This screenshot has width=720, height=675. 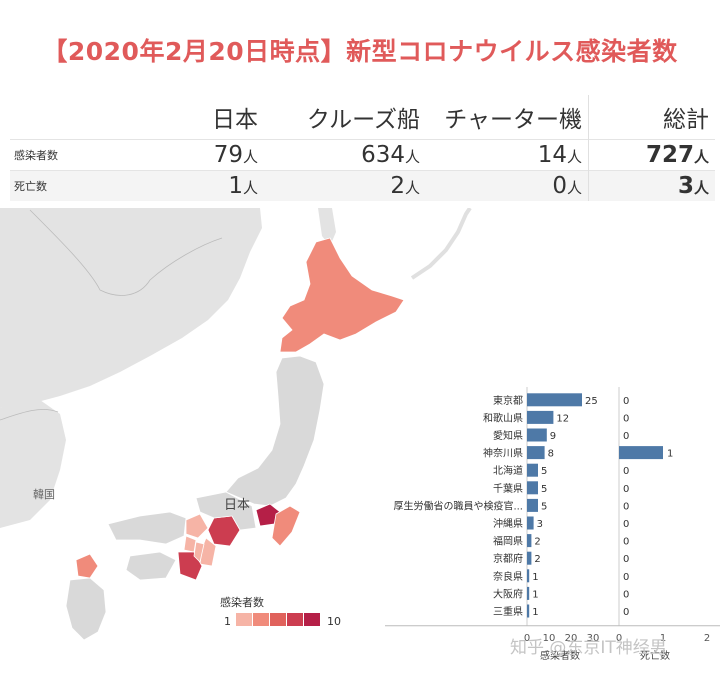 I want to click on cell-value: 1人, so click(x=203, y=185).